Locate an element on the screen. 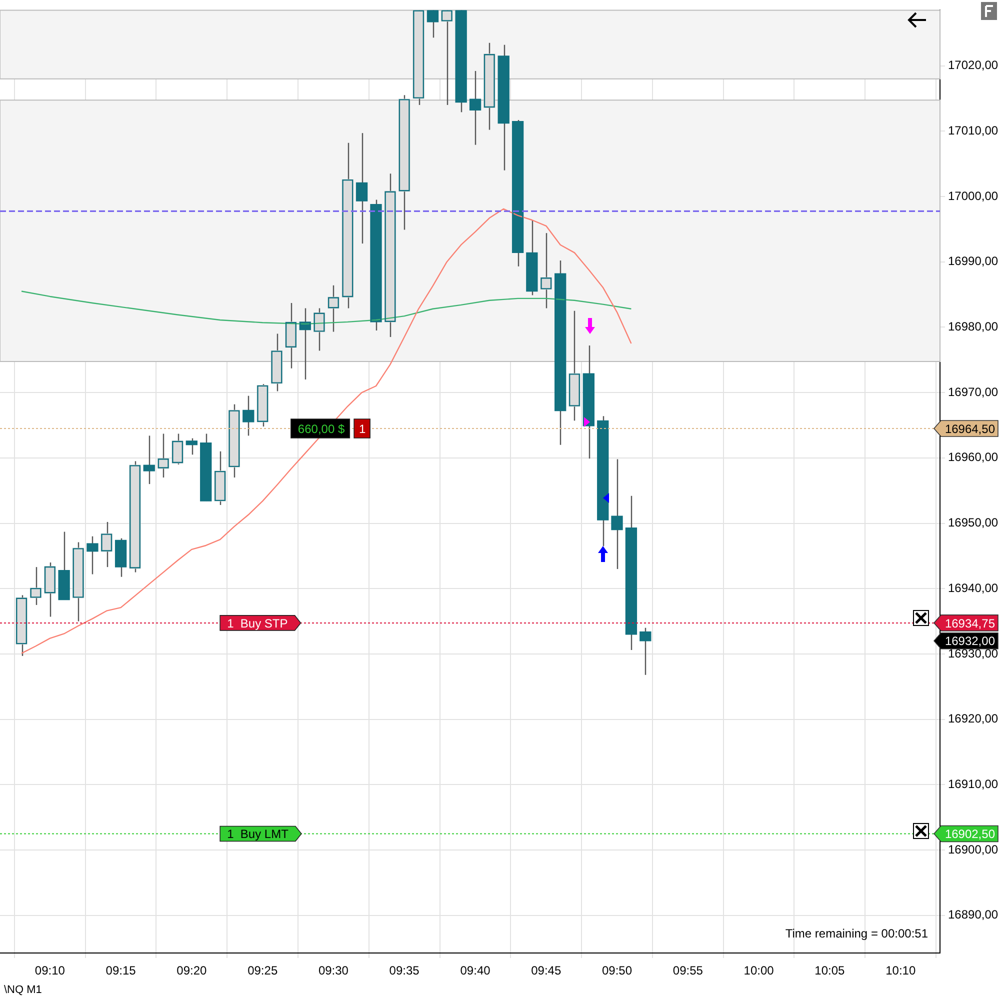 The height and width of the screenshot is (1000, 1000). y-tick-label: 16950,00 is located at coordinates (973, 523).